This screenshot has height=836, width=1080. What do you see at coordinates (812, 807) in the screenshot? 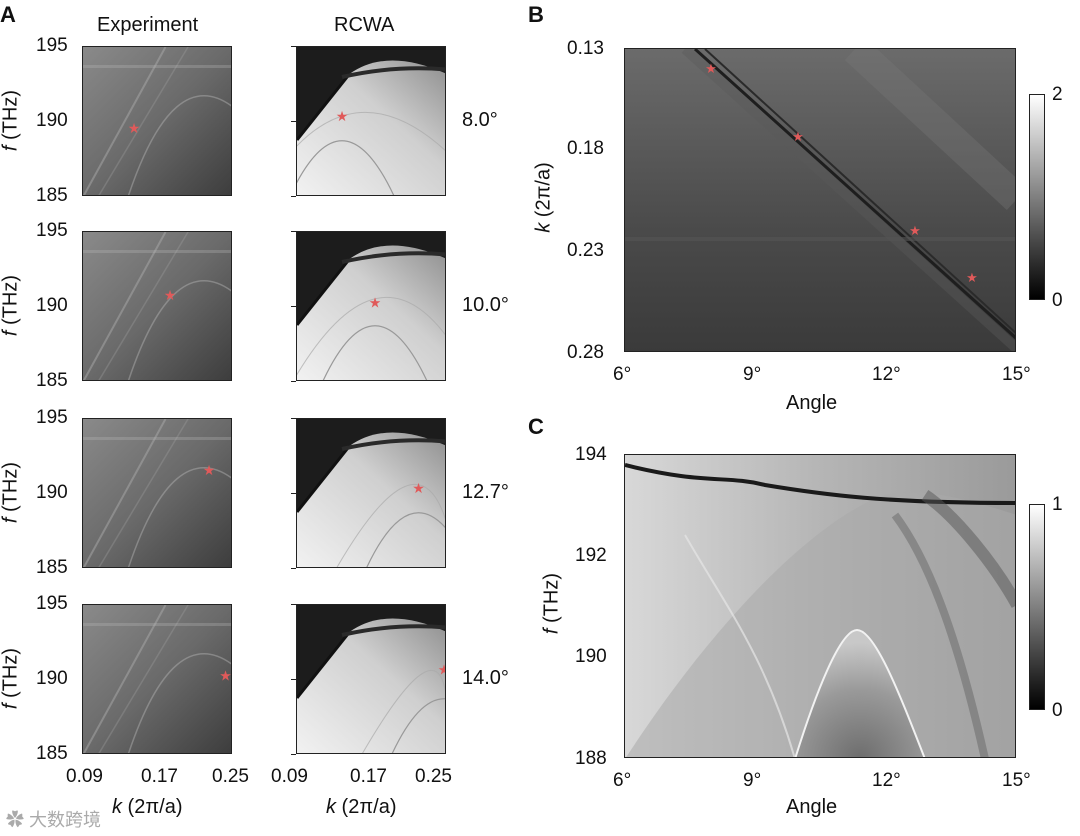
I see `c-x-axis-label: Angle` at bounding box center [812, 807].